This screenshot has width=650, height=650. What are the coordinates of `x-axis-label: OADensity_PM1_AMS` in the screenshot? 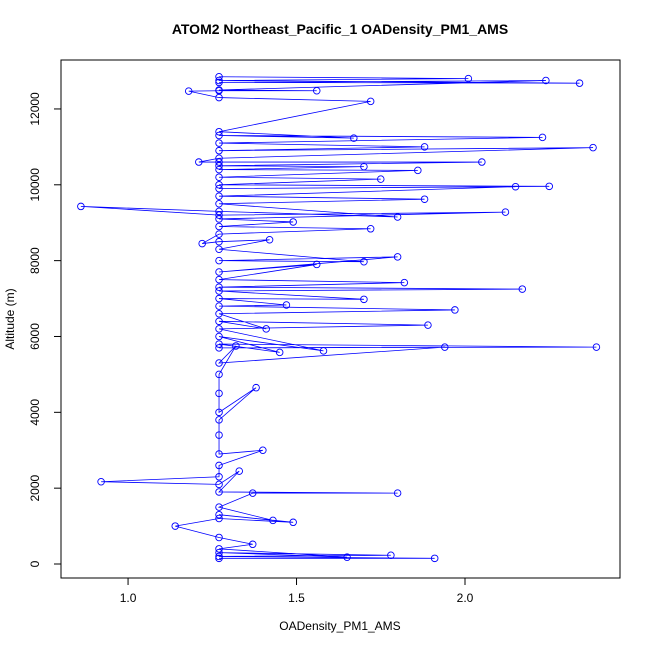 It's located at (339, 626).